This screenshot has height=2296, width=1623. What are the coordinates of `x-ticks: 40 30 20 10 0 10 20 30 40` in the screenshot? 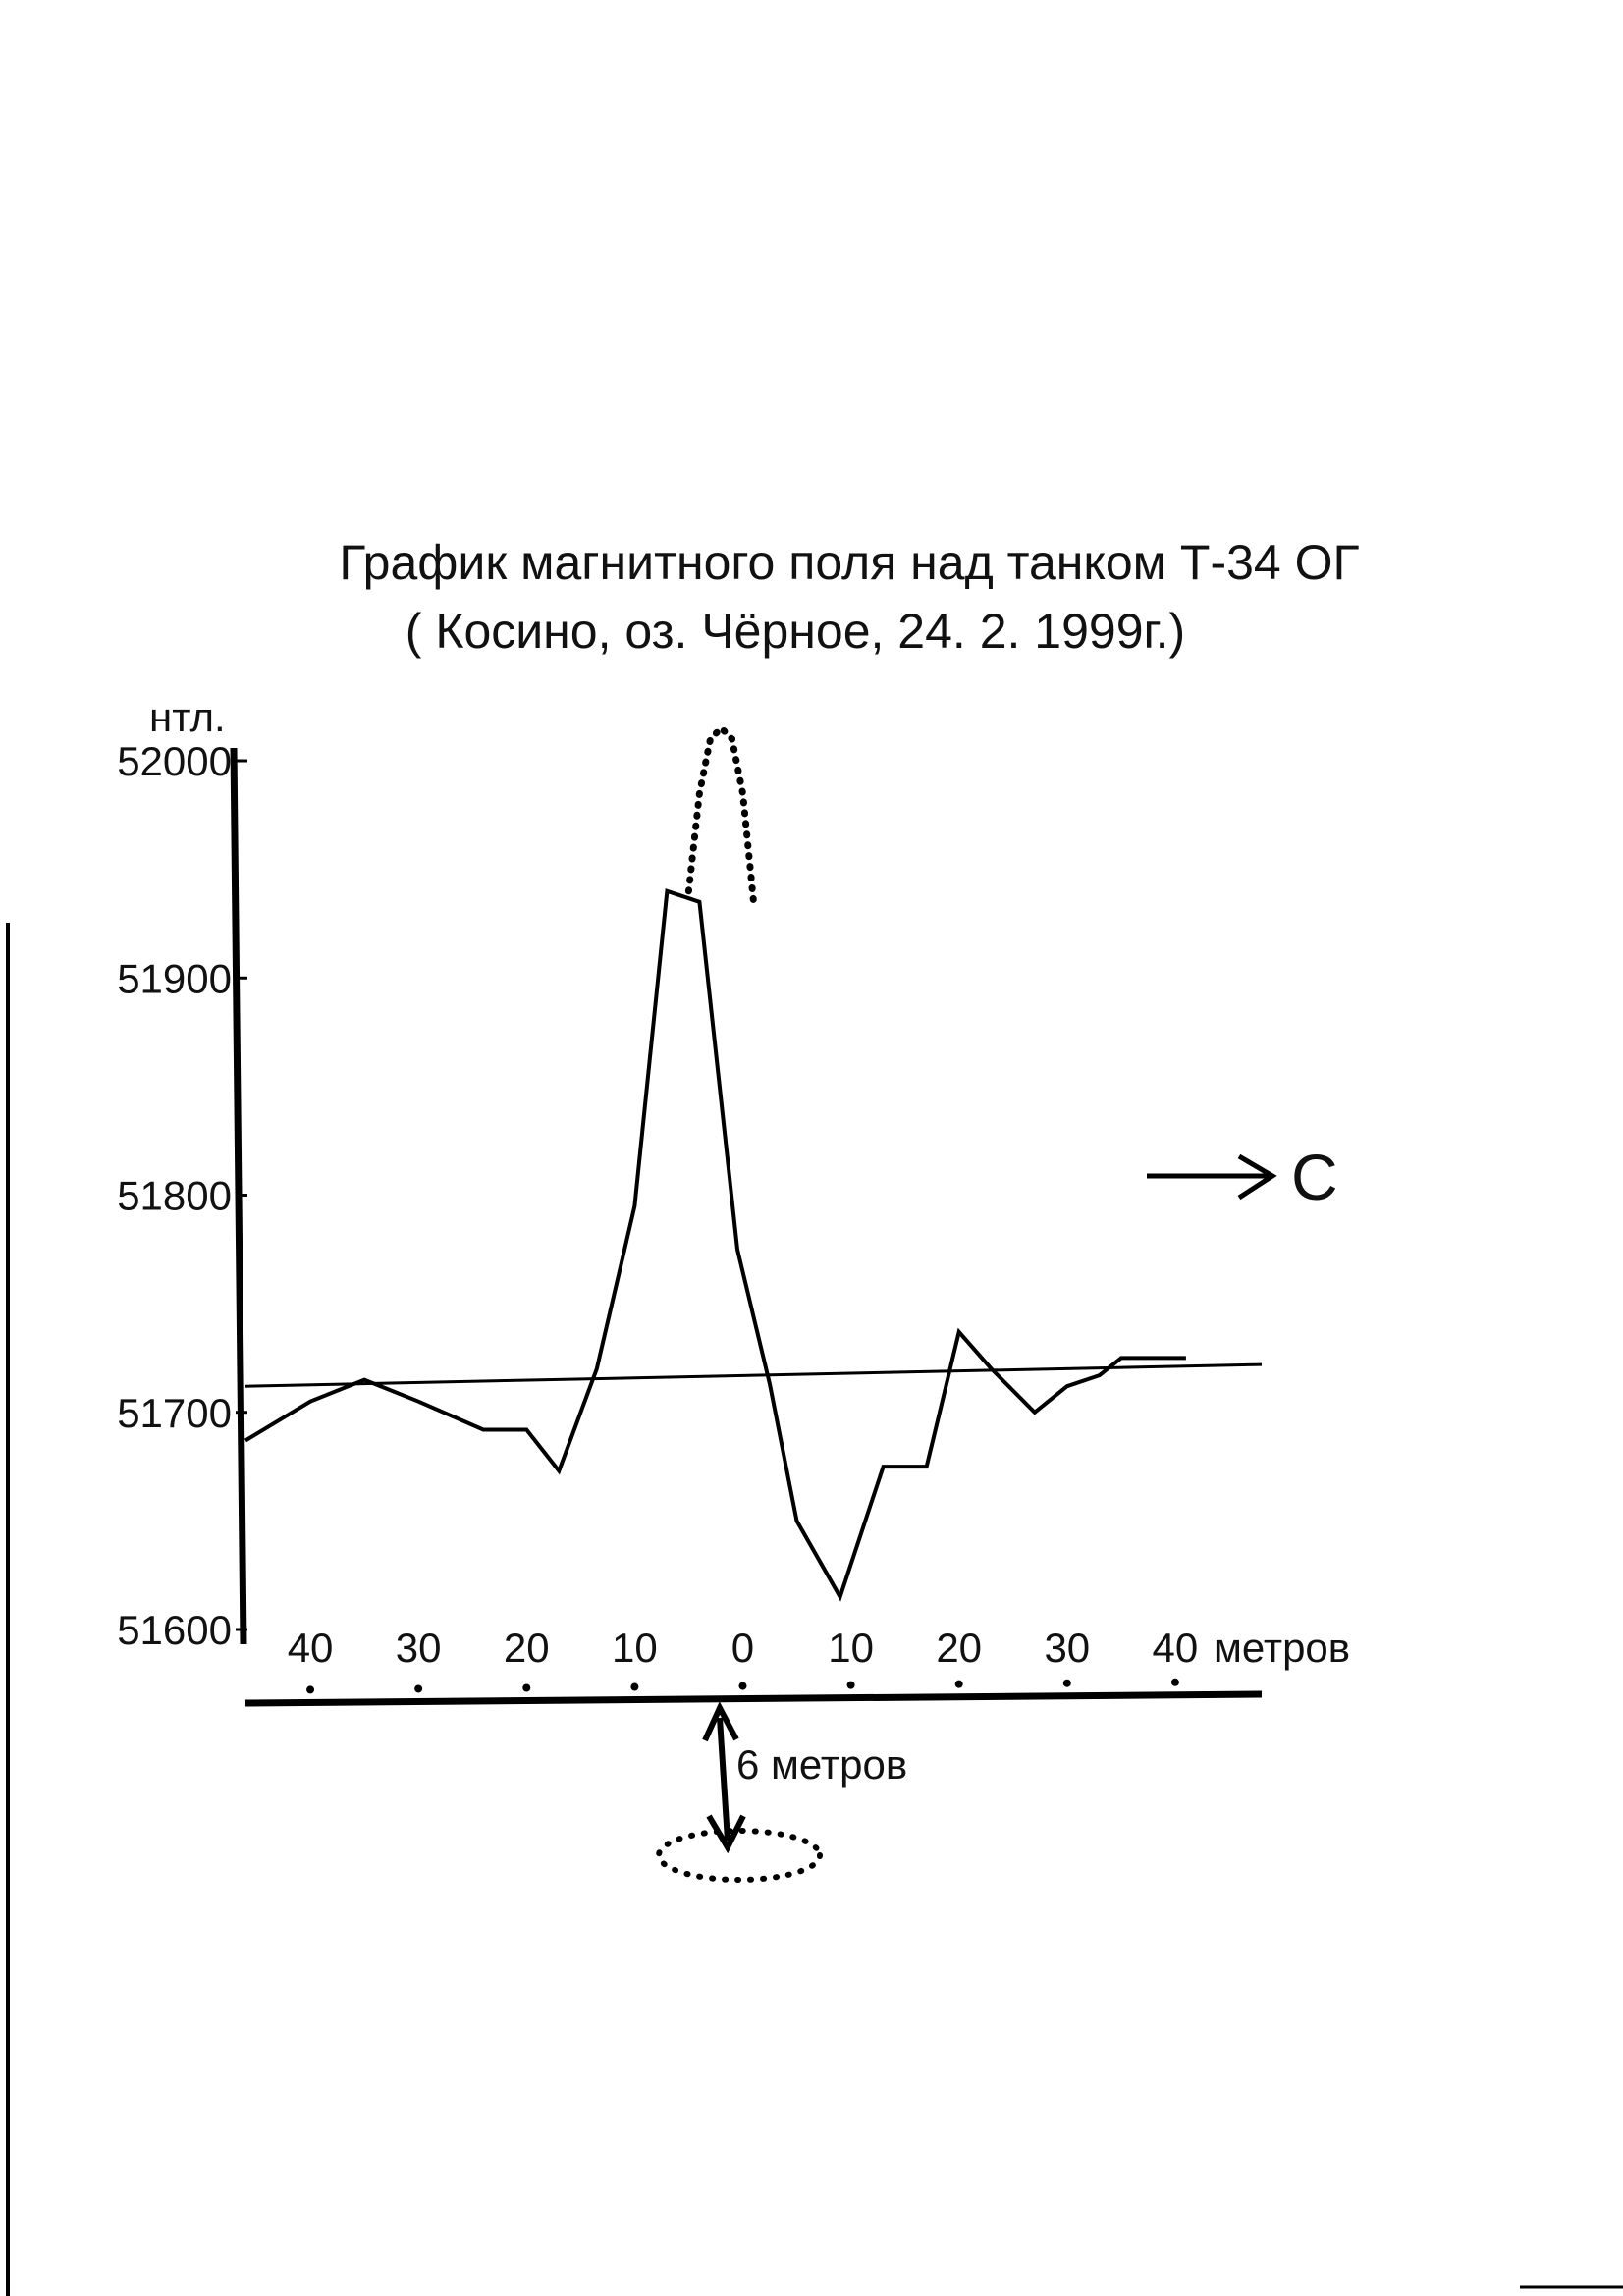 It's located at (743, 1648).